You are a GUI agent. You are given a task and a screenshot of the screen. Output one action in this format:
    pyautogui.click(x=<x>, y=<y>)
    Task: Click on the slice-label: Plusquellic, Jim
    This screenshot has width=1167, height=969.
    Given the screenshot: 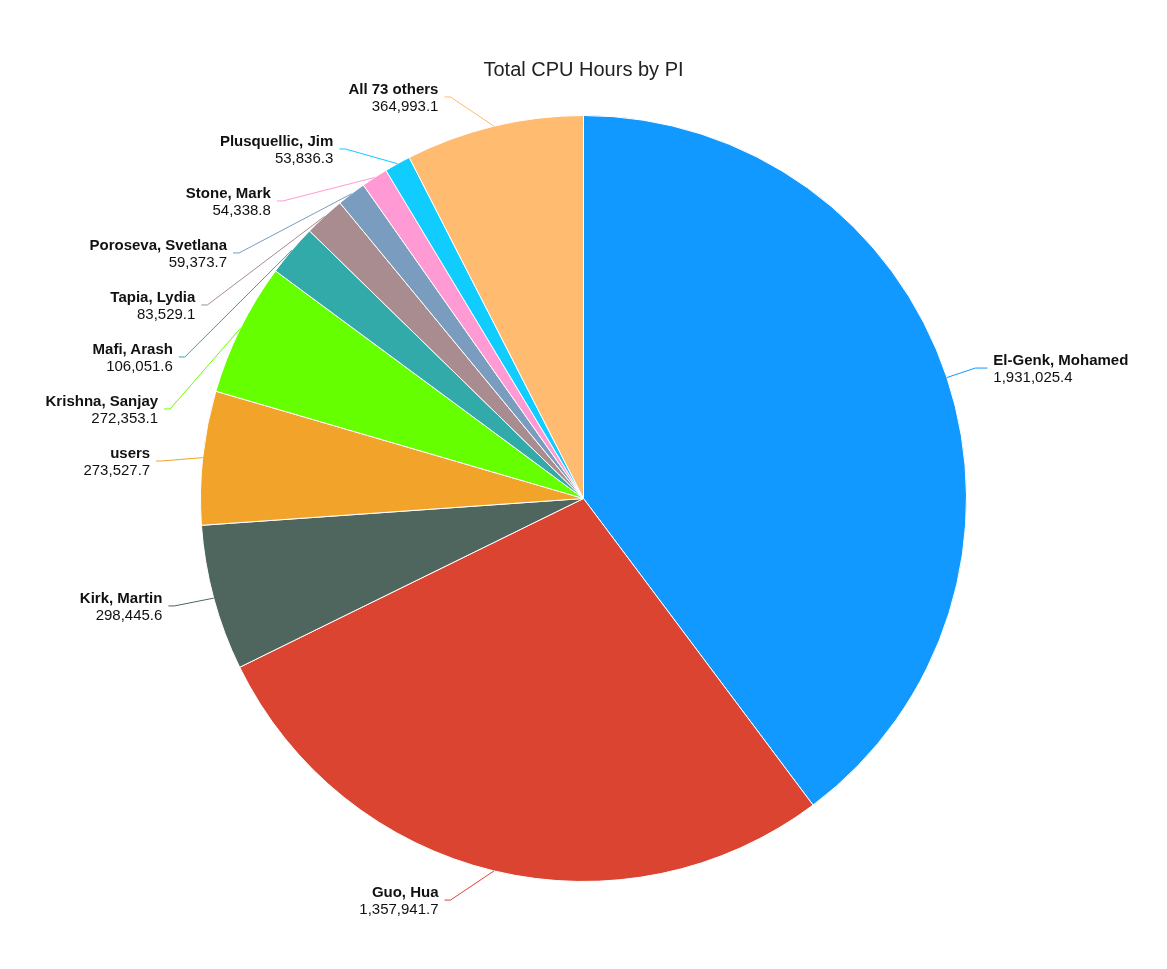 What is the action you would take?
    pyautogui.click(x=276, y=140)
    